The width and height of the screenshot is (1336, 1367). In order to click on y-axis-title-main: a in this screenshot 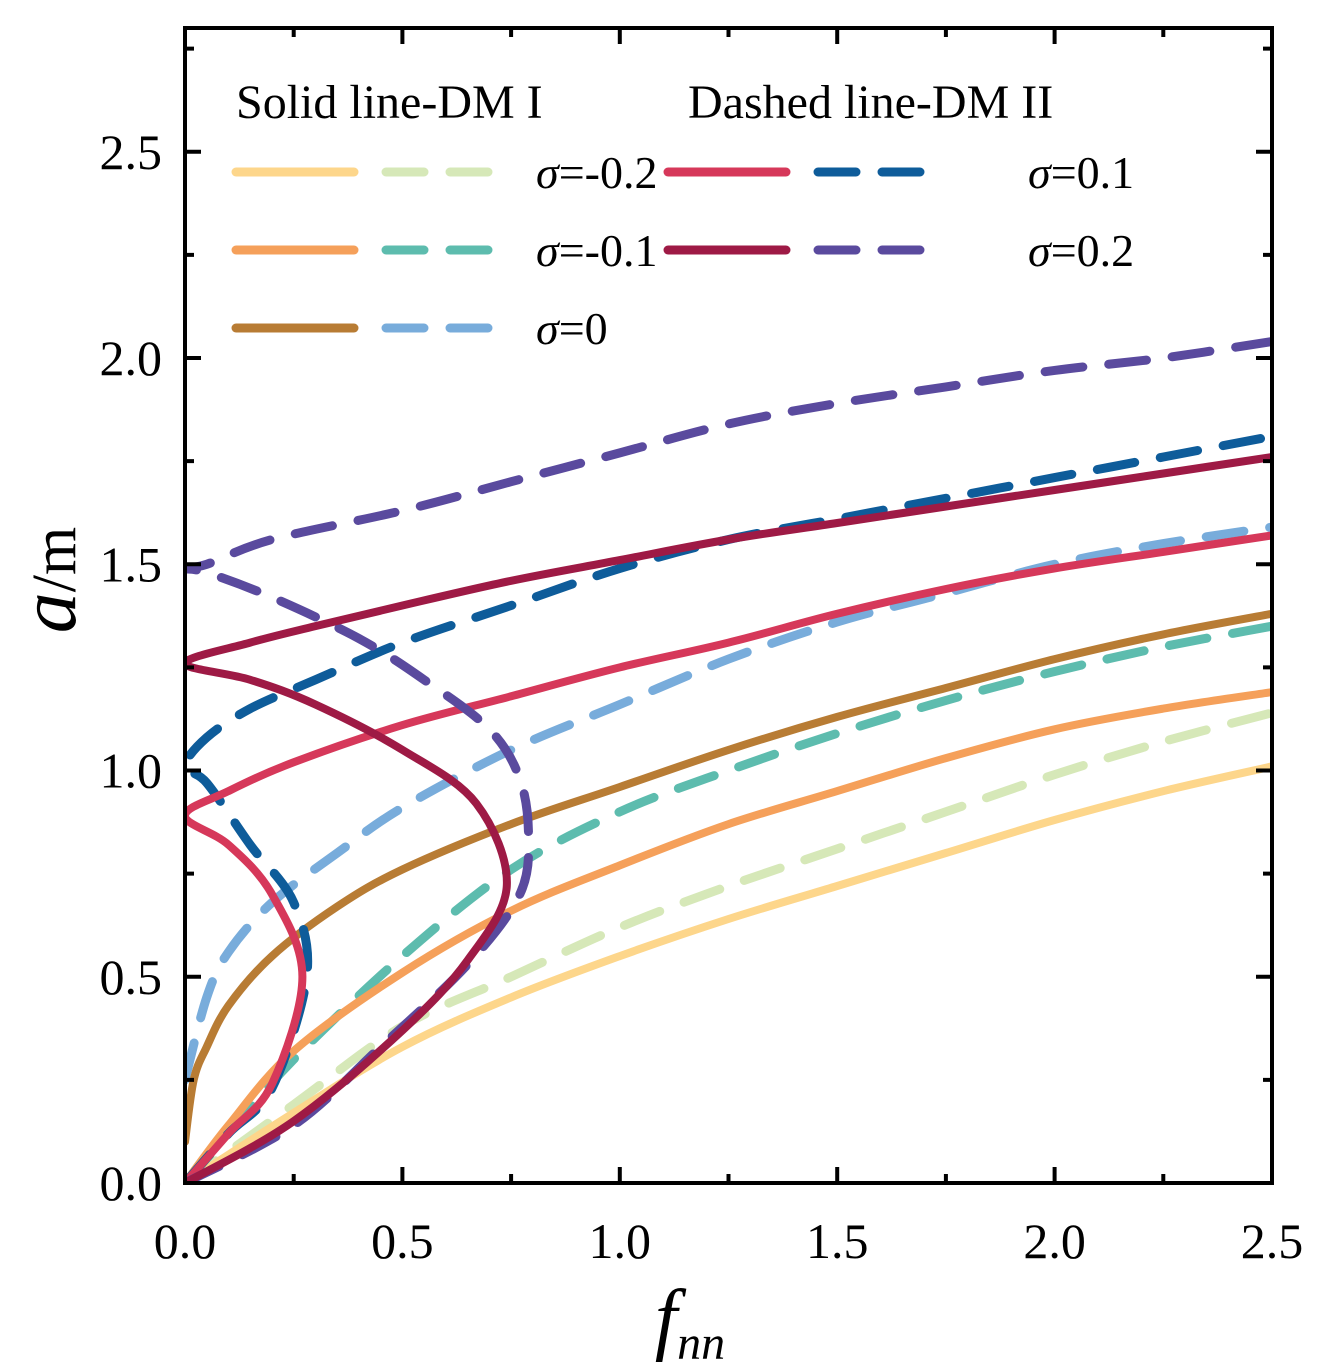, I will do `click(47, 612)`.